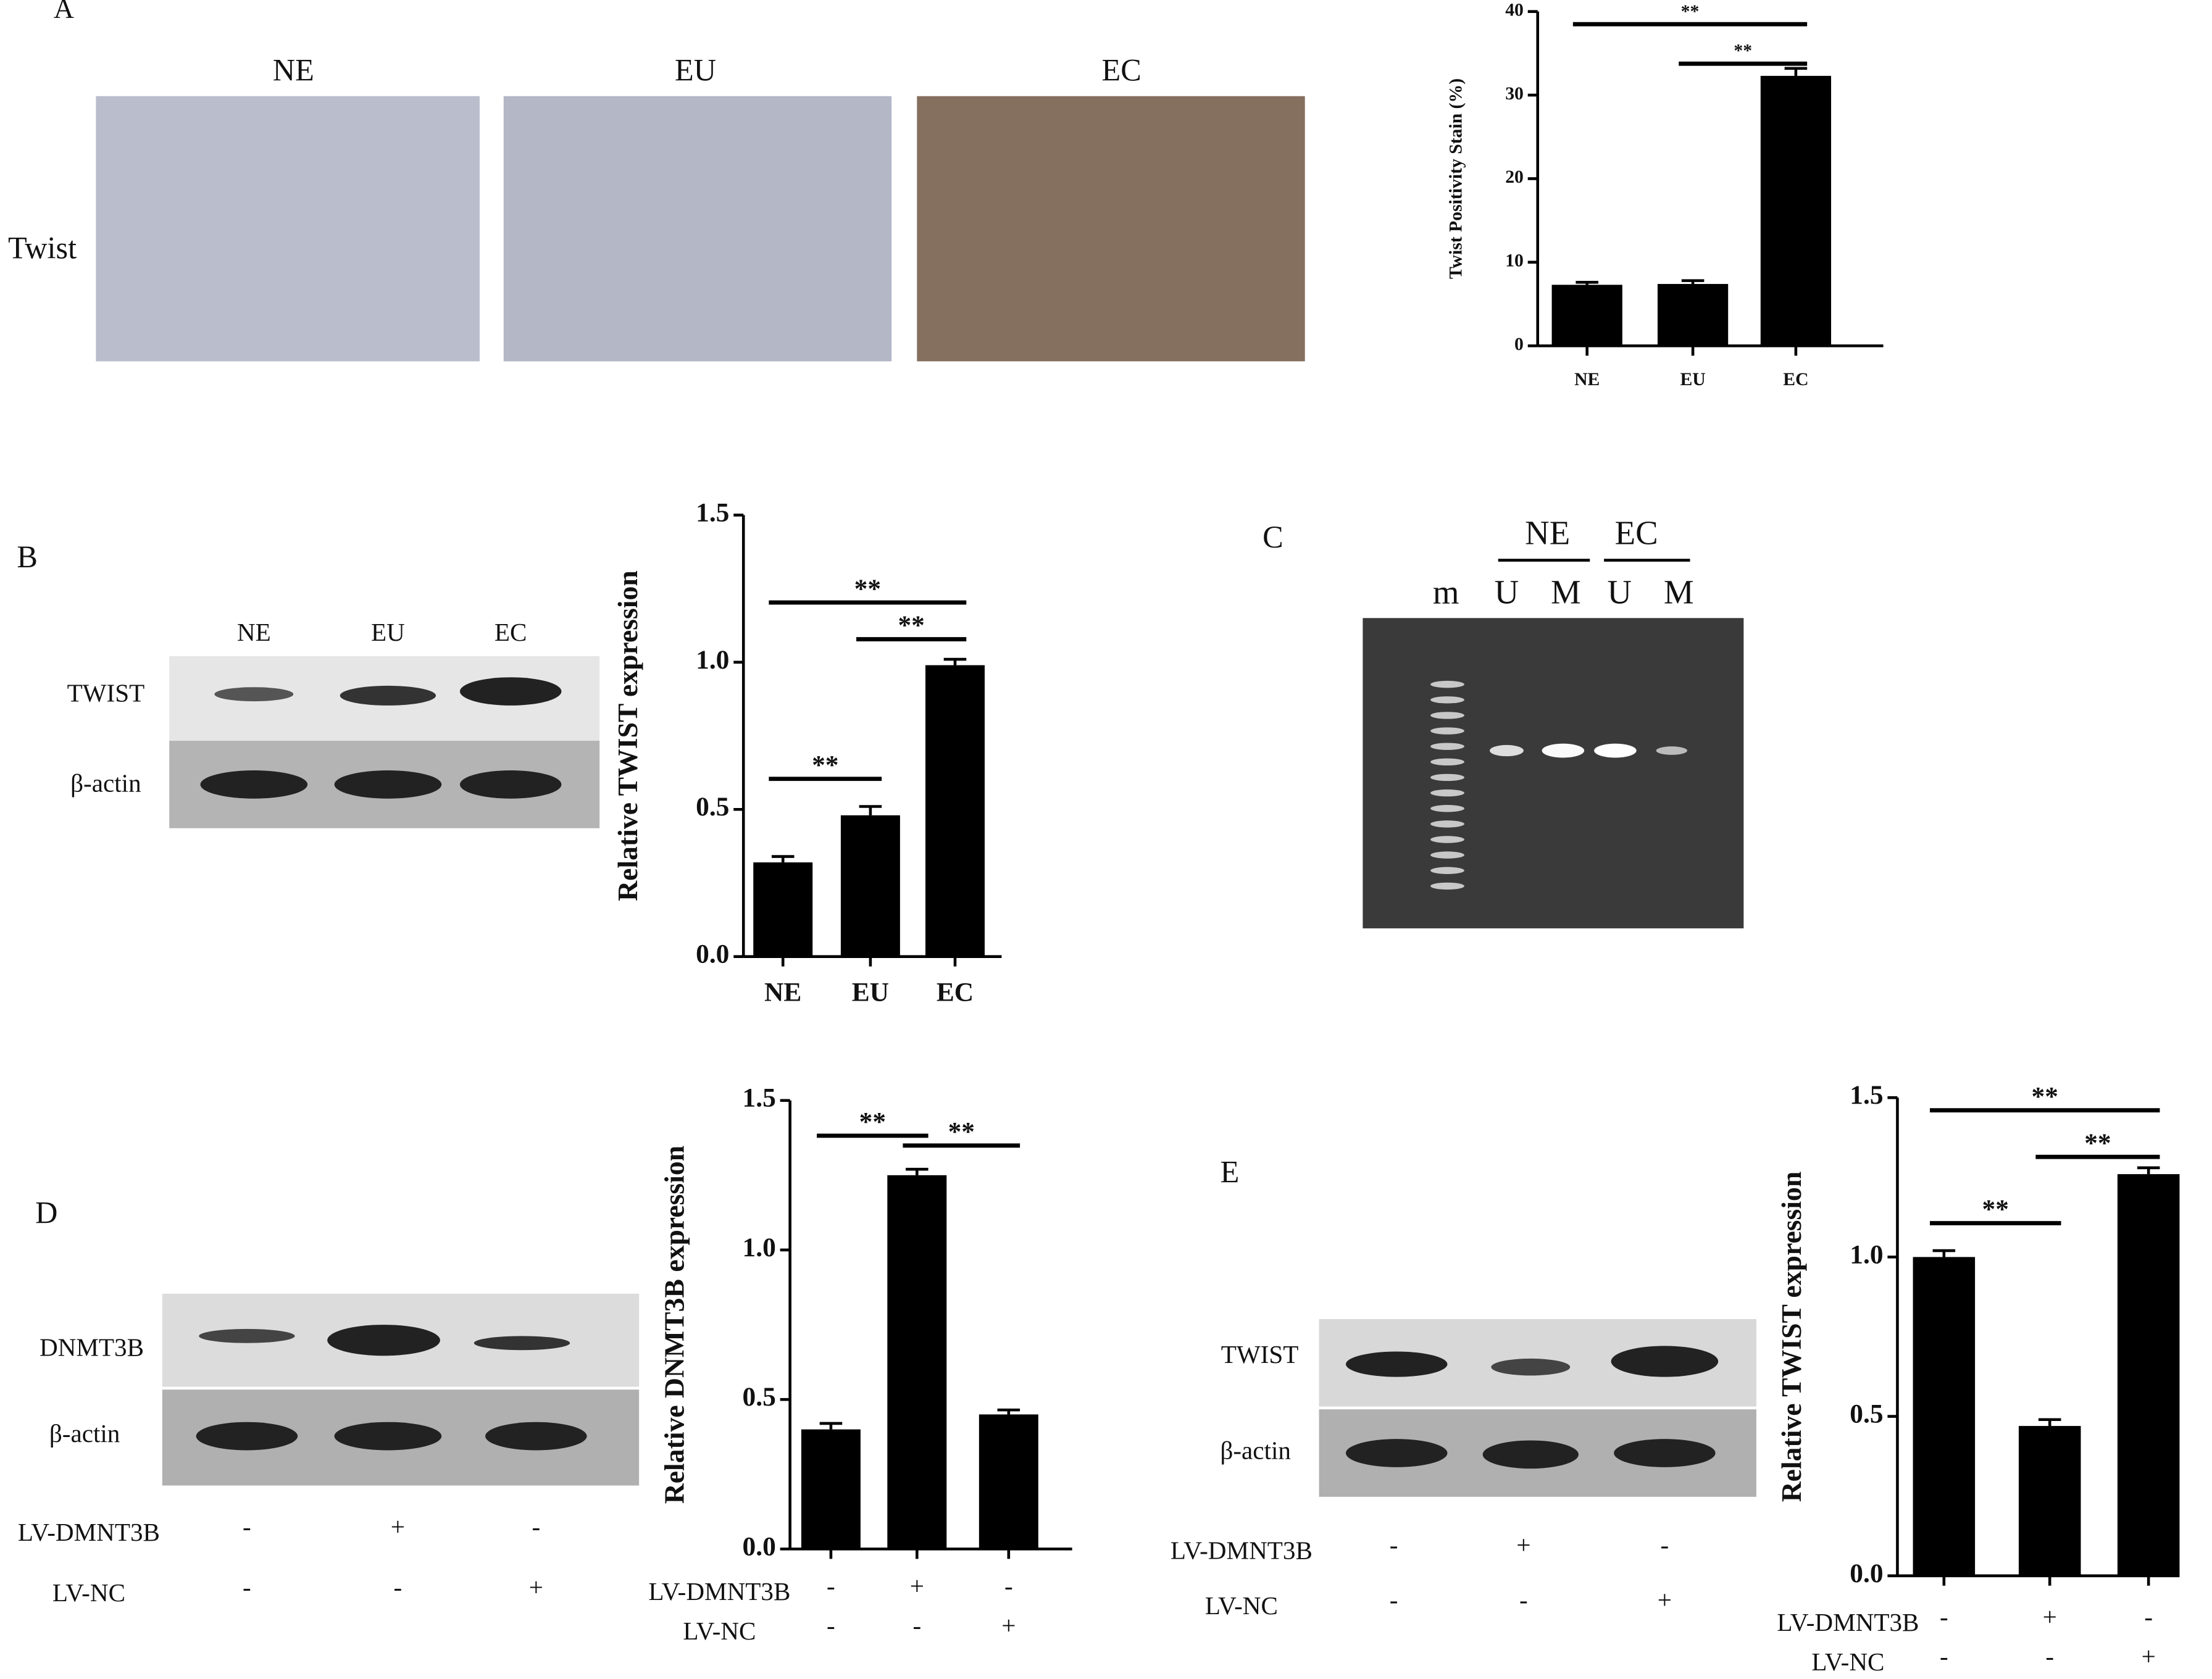 The width and height of the screenshot is (2212, 1679). What do you see at coordinates (759, 1546) in the screenshot?
I see `y-tick-label: 0.0` at bounding box center [759, 1546].